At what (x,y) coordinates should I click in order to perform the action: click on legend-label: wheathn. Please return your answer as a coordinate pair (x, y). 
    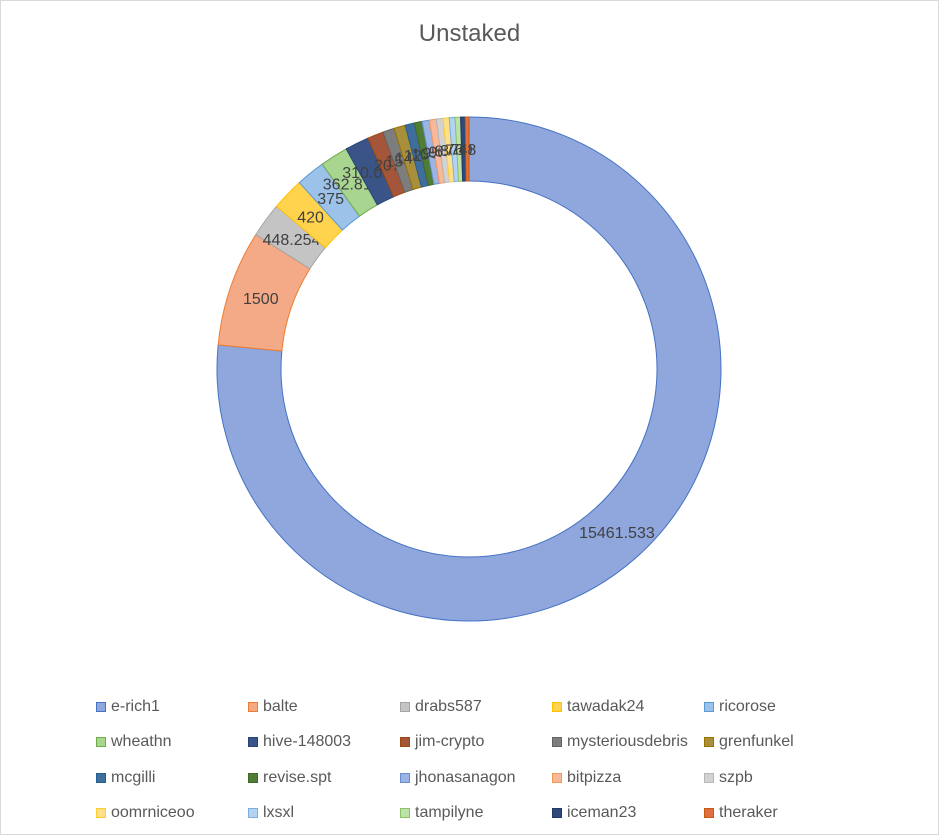
    Looking at the image, I should click on (141, 742).